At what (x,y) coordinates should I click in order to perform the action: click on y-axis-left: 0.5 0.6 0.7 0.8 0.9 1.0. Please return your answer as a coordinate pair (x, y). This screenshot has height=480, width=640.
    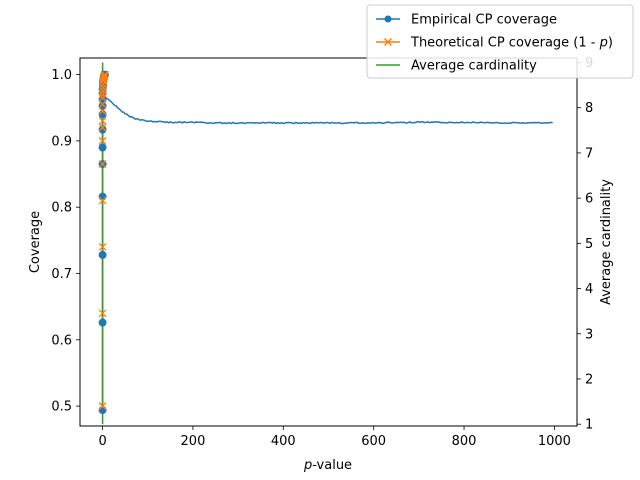
    Looking at the image, I should click on (65, 241).